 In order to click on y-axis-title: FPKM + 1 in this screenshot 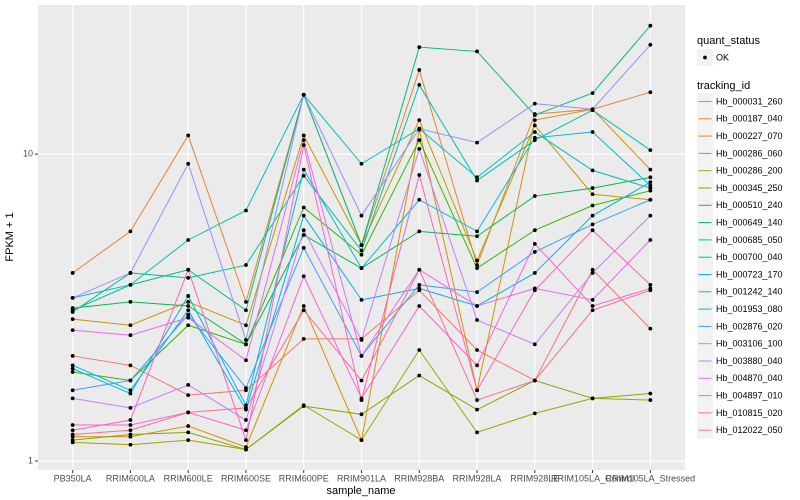, I will do `click(10, 236)`.